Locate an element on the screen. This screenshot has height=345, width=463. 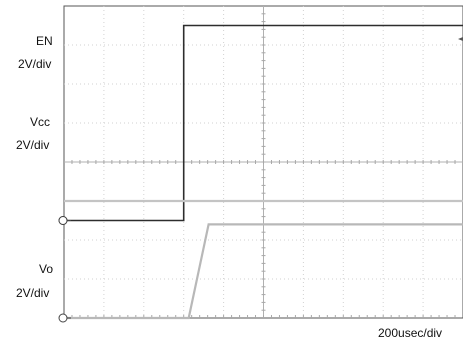
vo-scale-label: 2V/div is located at coordinates (33, 293).